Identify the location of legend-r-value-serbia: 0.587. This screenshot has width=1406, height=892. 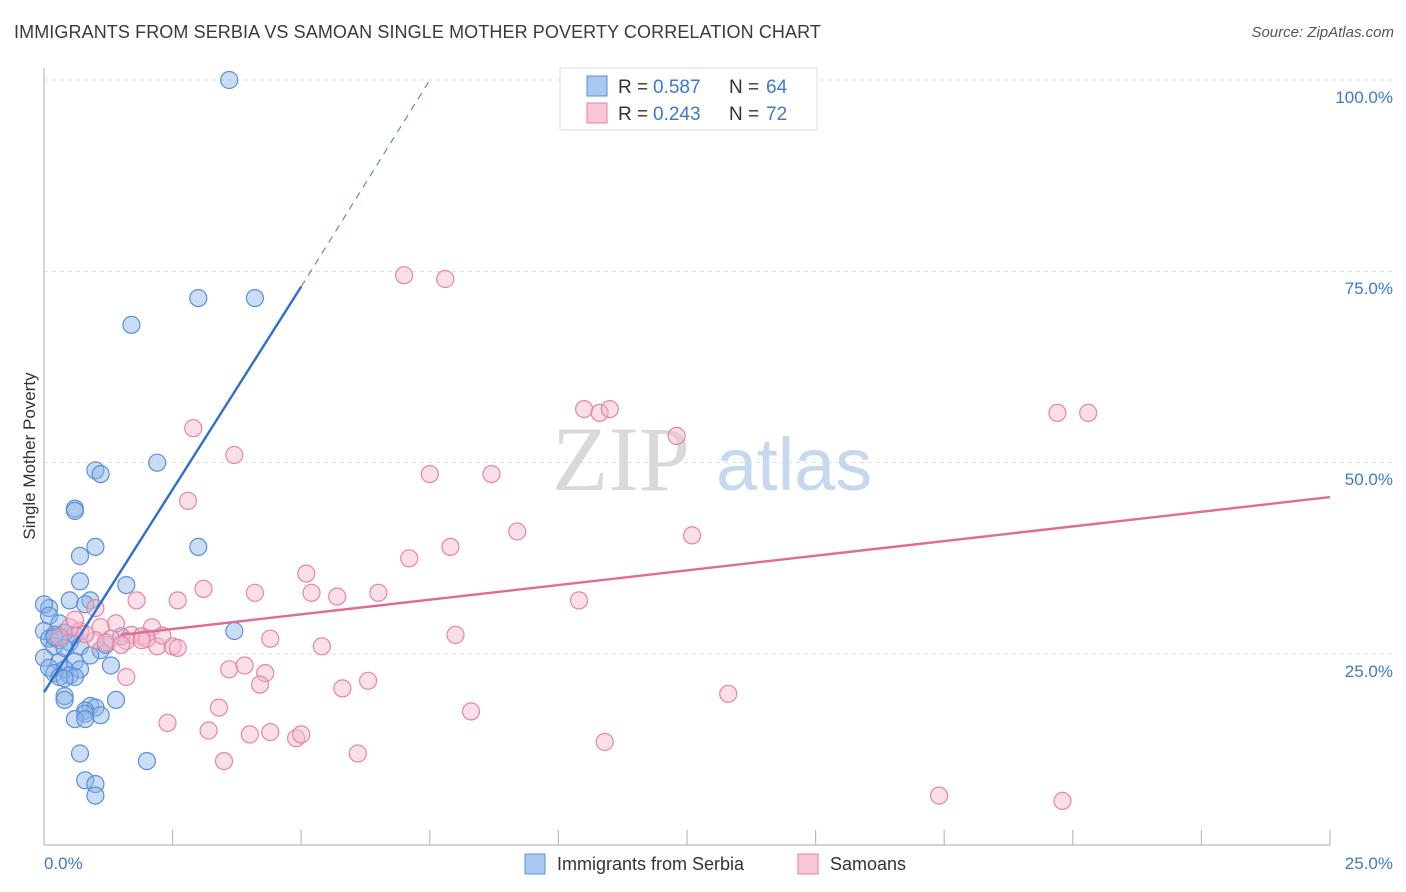
(677, 87).